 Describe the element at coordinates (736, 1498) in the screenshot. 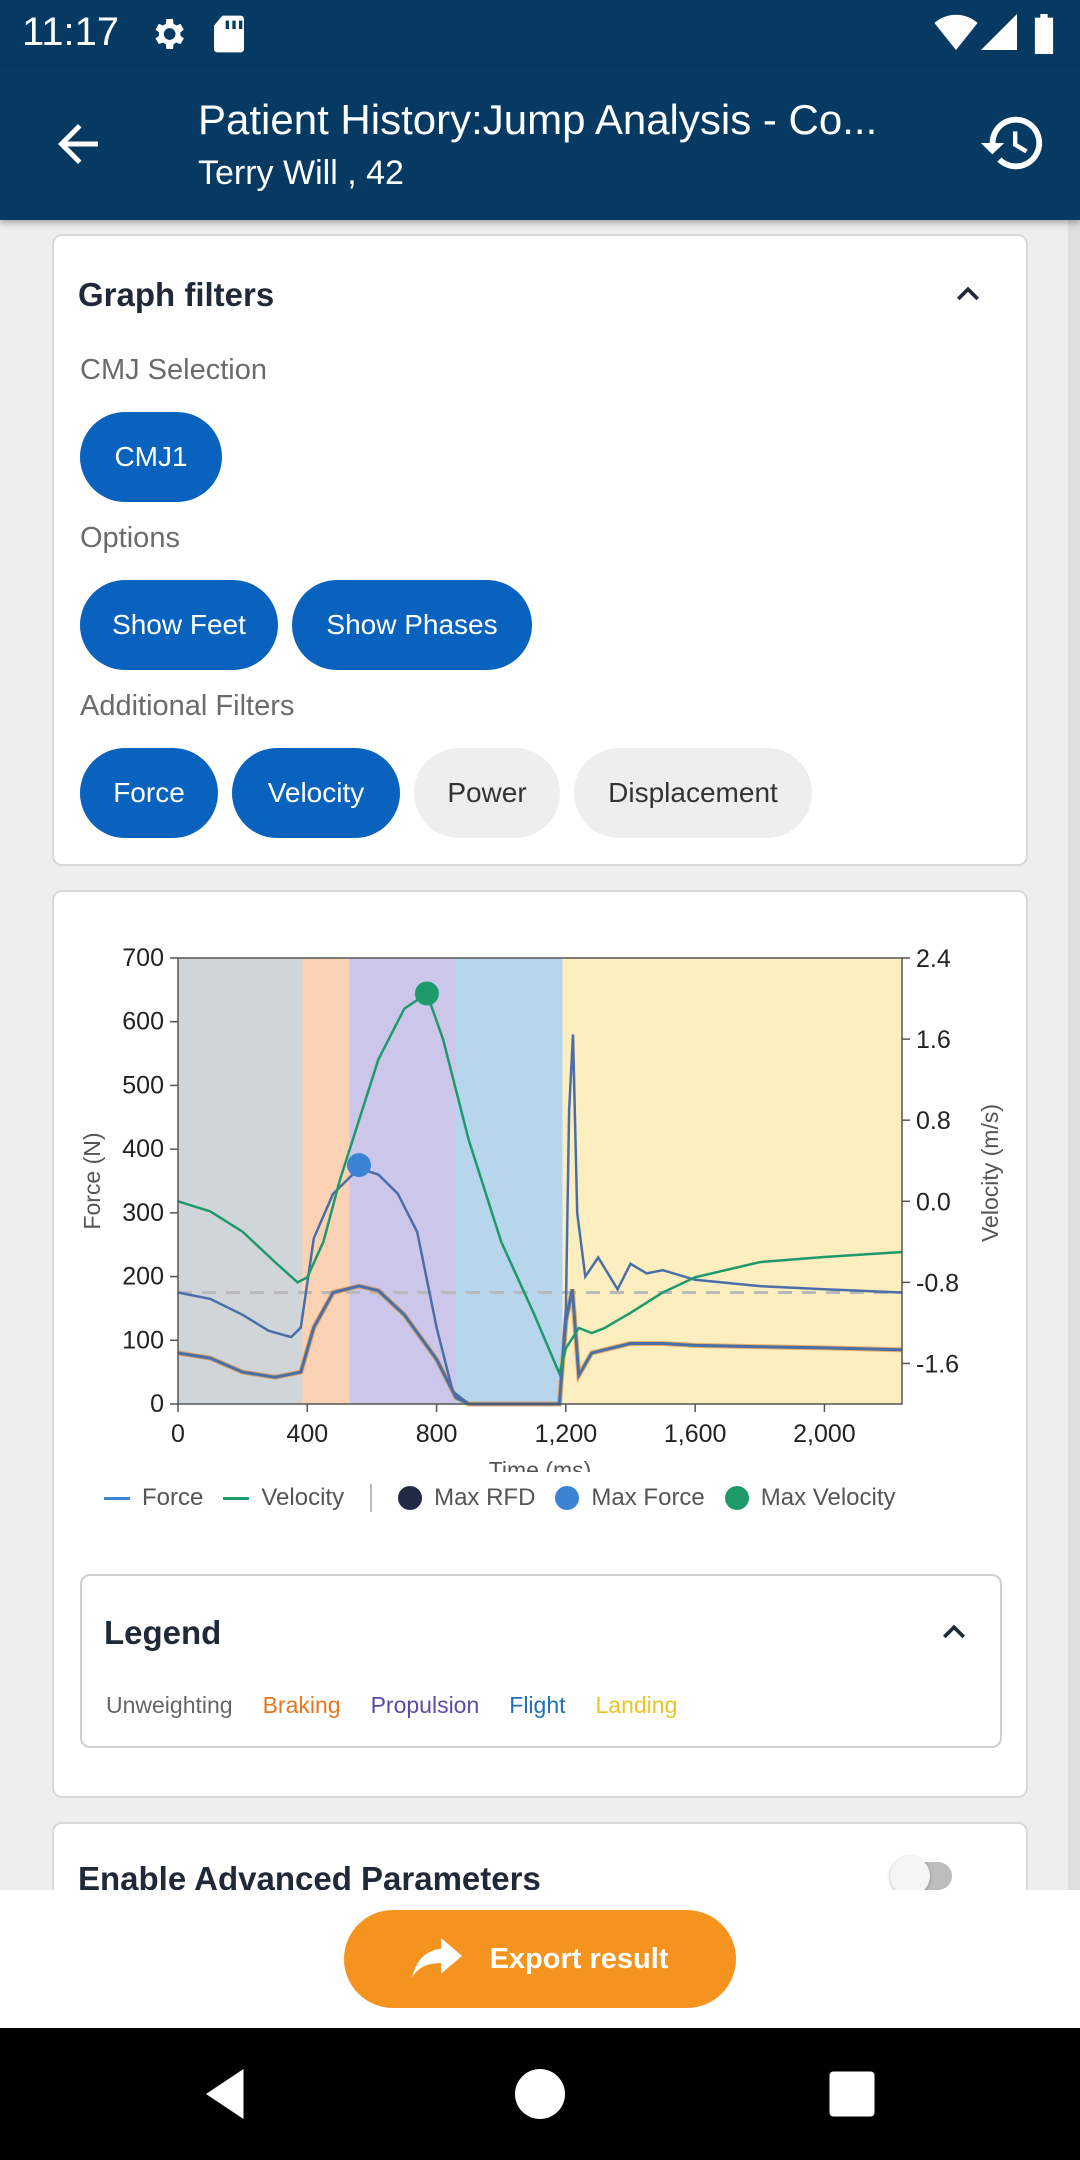

I see `max-velocity-dot` at that location.